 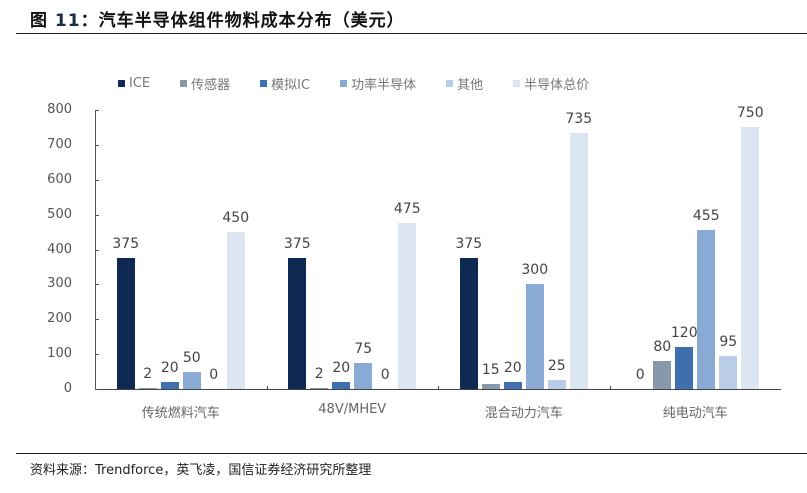 What do you see at coordinates (236, 218) in the screenshot?
I see `data-label: 450` at bounding box center [236, 218].